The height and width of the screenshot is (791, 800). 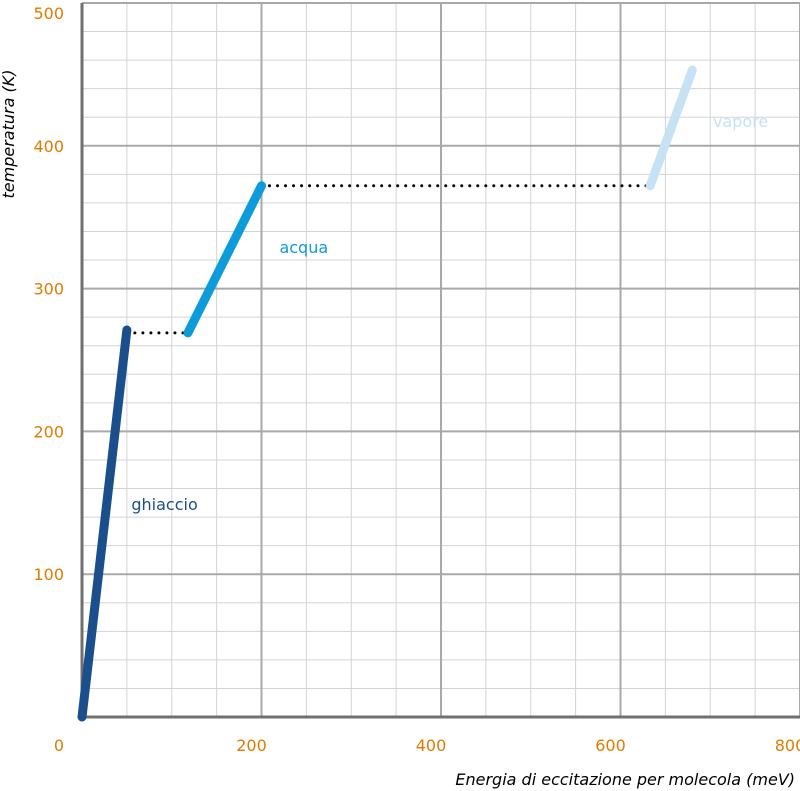 What do you see at coordinates (224, 259) in the screenshot?
I see `series-line-acqua` at bounding box center [224, 259].